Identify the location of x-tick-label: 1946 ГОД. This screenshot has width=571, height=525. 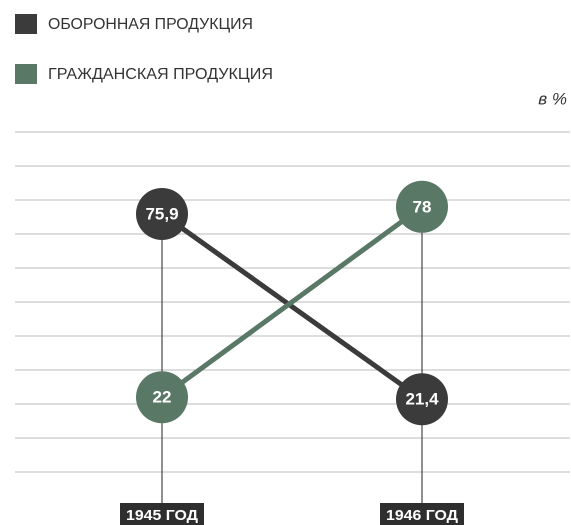
(422, 515).